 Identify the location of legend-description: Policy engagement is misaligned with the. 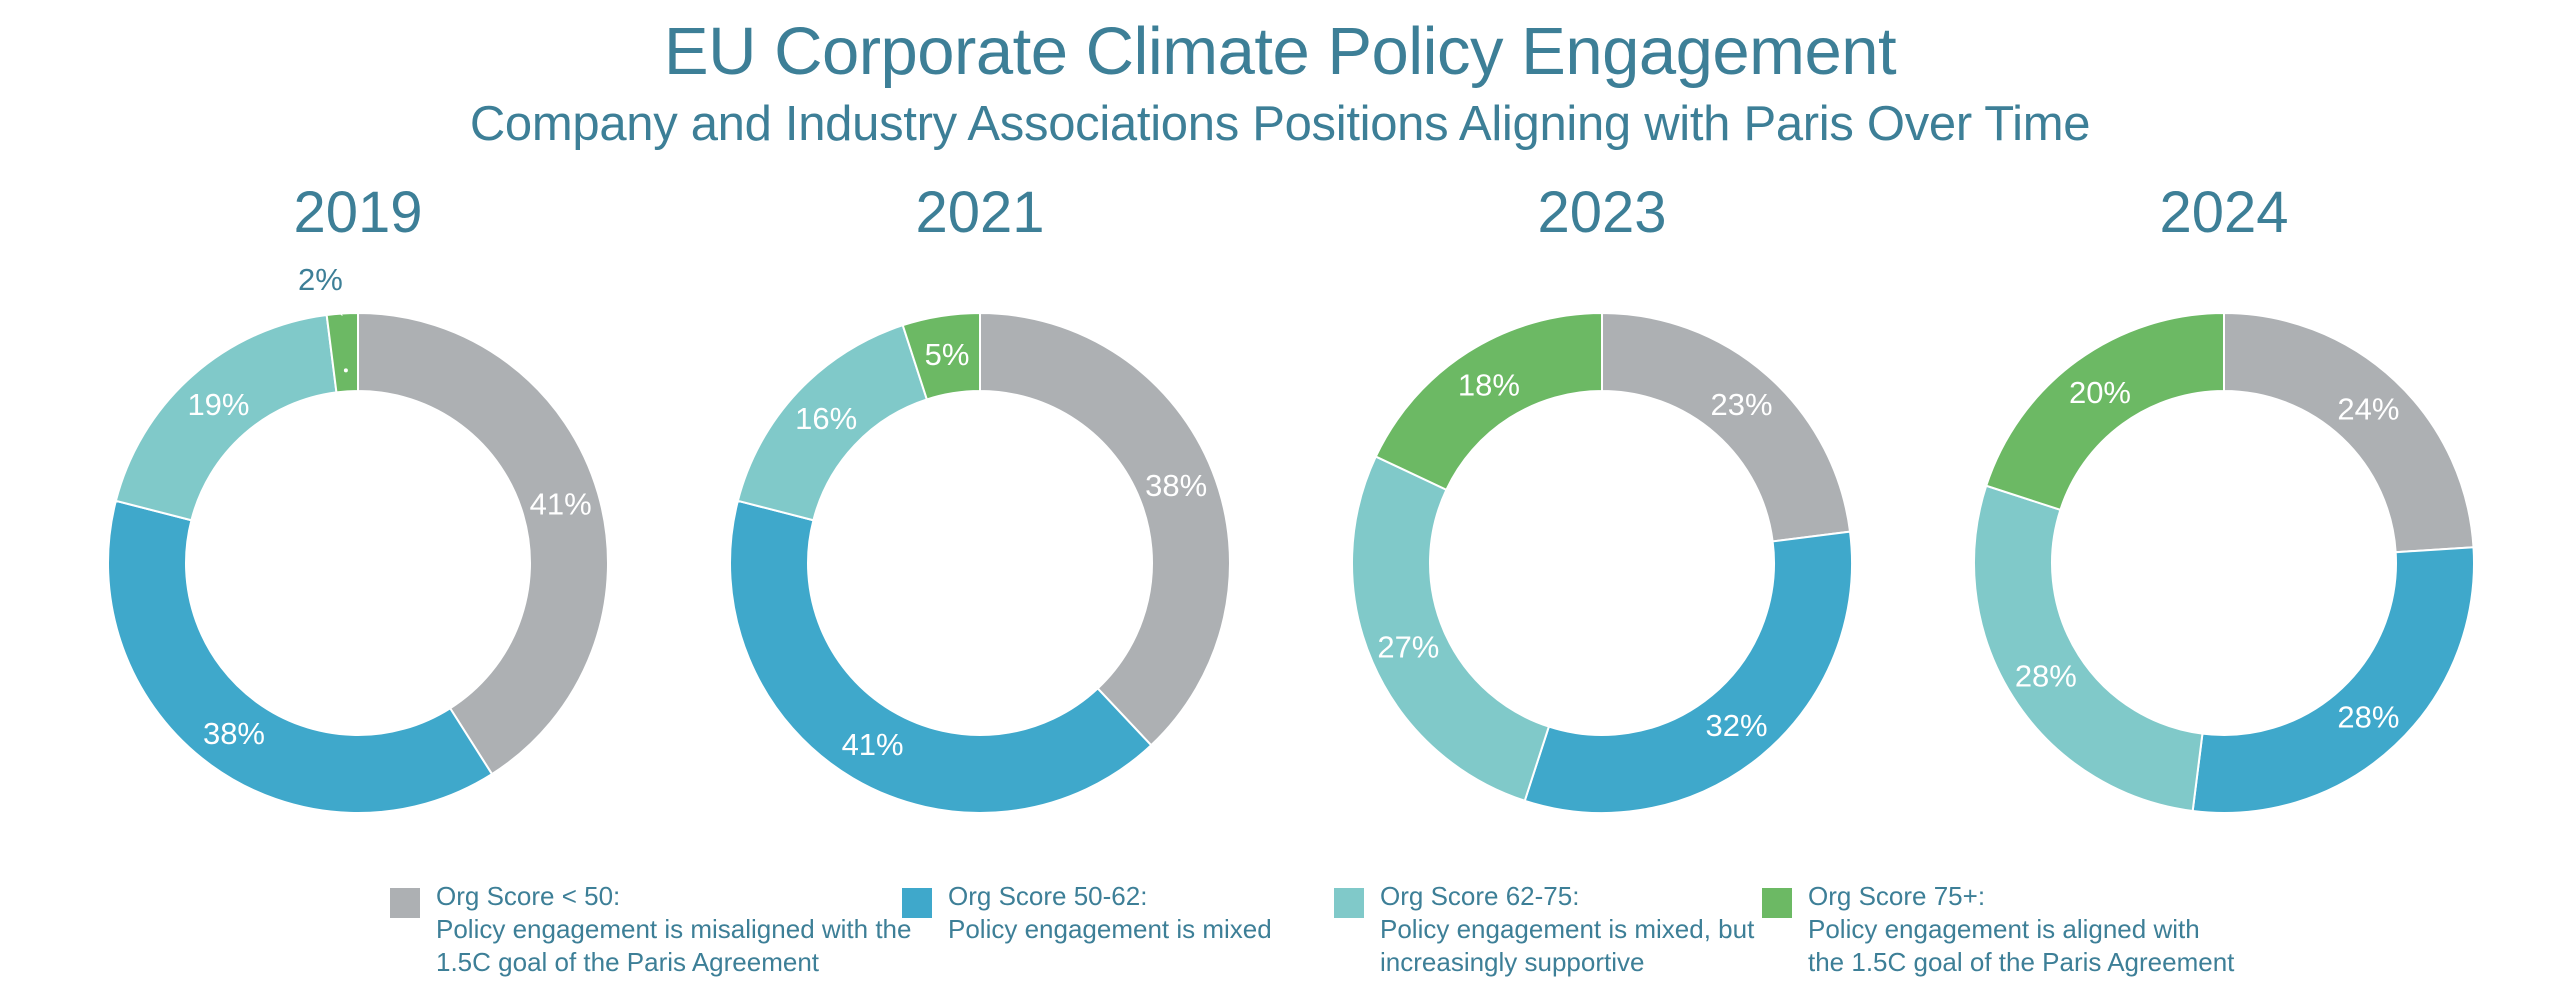
(674, 929).